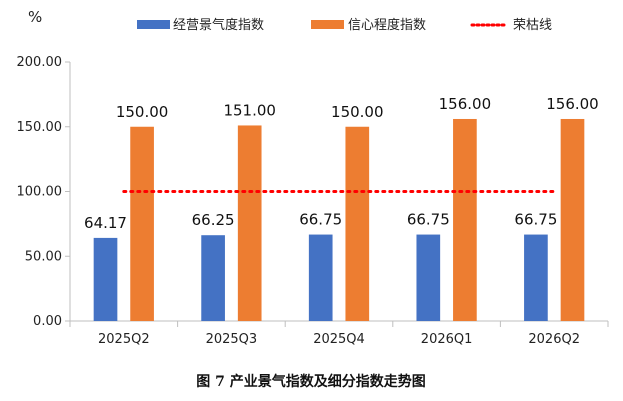  Describe the element at coordinates (511, 25) in the screenshot. I see `legend-item-reference-line: 荣枯线` at that location.